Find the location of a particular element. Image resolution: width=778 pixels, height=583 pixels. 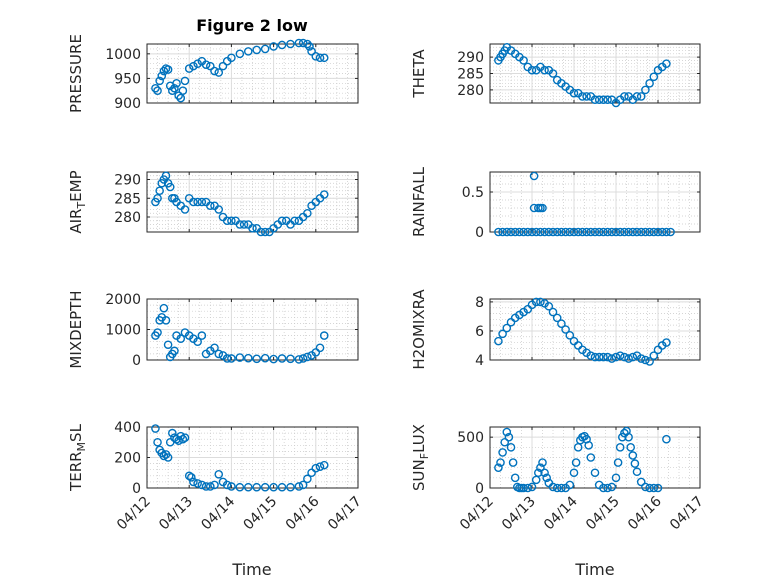

subplot-pressure: 900 950 1000 PRESSURE is located at coordinates (213, 73).